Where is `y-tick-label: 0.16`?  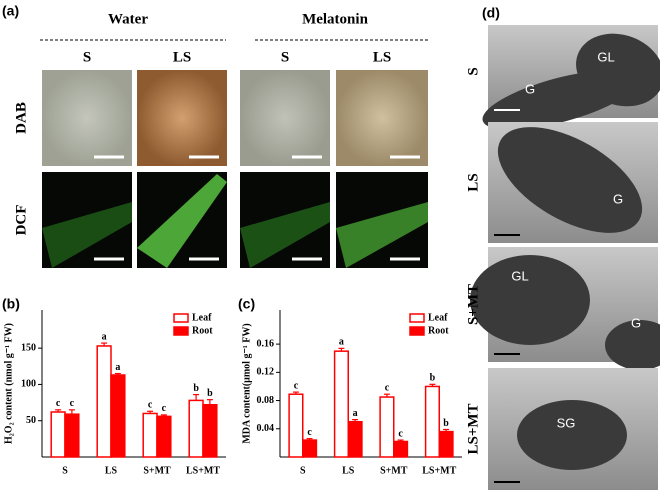
y-tick-label: 0.16 is located at coordinates (266, 343).